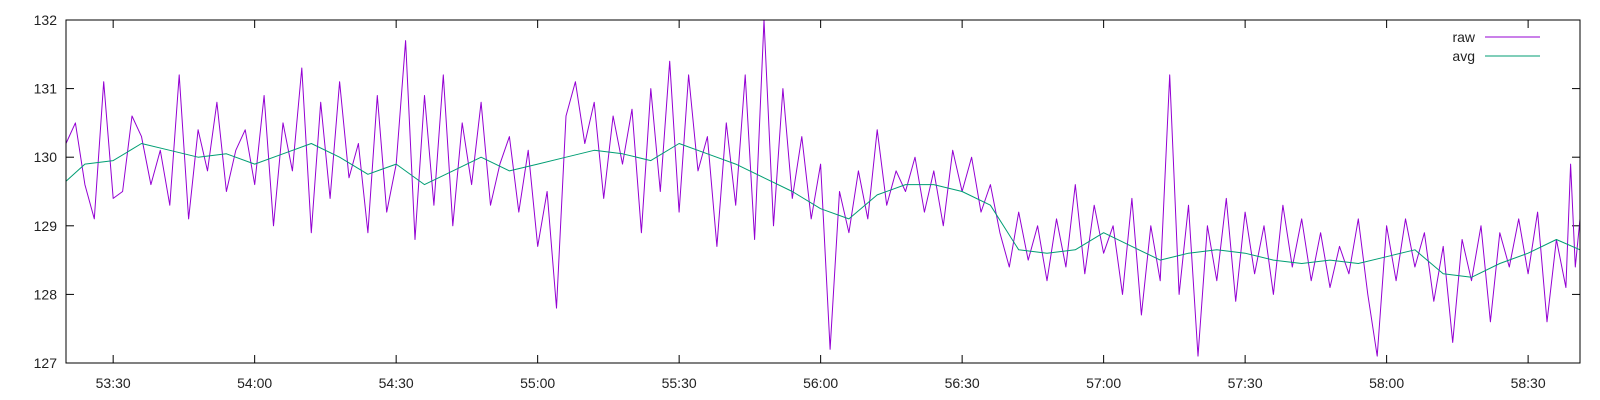 Image resolution: width=1600 pixels, height=400 pixels. What do you see at coordinates (46, 226) in the screenshot?
I see `y-tick-label: 129` at bounding box center [46, 226].